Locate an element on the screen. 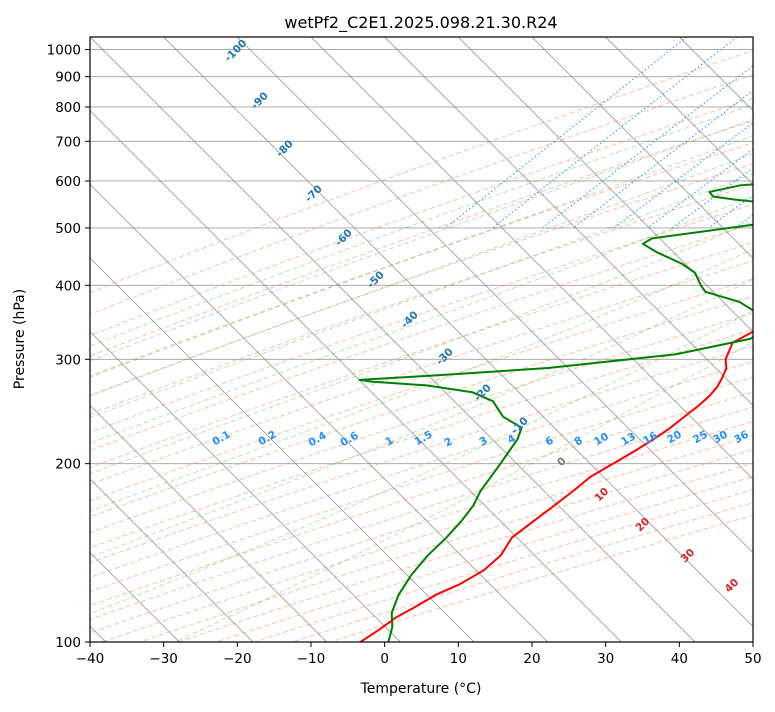 This screenshot has height=712, width=775. y-tick-label: 1000 is located at coordinates (64, 51).